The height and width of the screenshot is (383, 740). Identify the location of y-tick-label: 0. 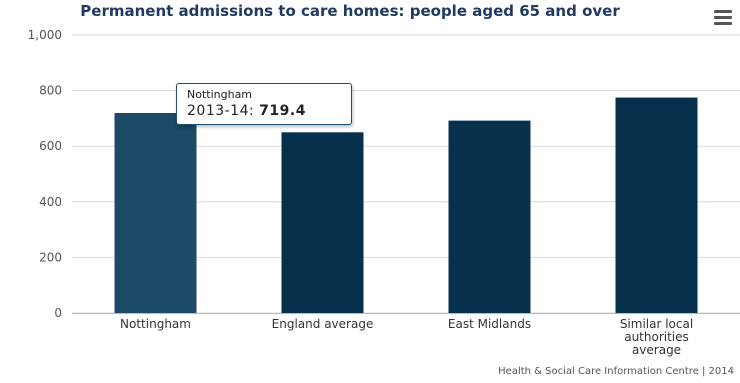
(58, 313).